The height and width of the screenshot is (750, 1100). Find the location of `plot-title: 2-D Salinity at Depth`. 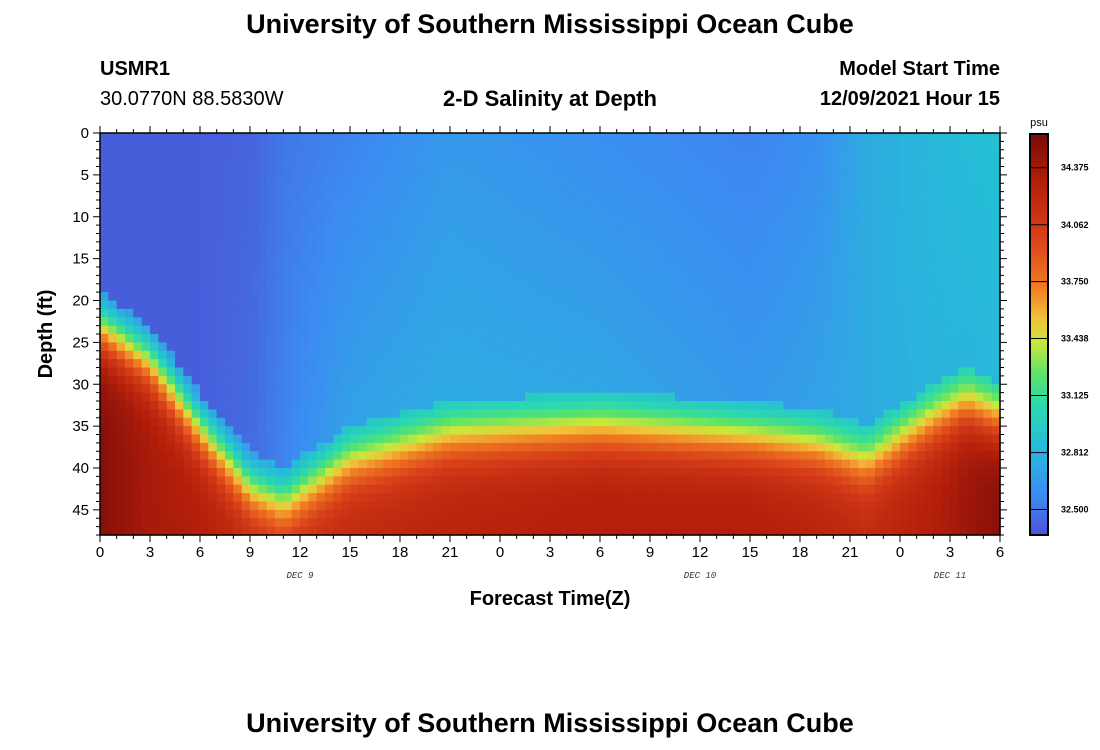

plot-title: 2-D Salinity at Depth is located at coordinates (550, 98).